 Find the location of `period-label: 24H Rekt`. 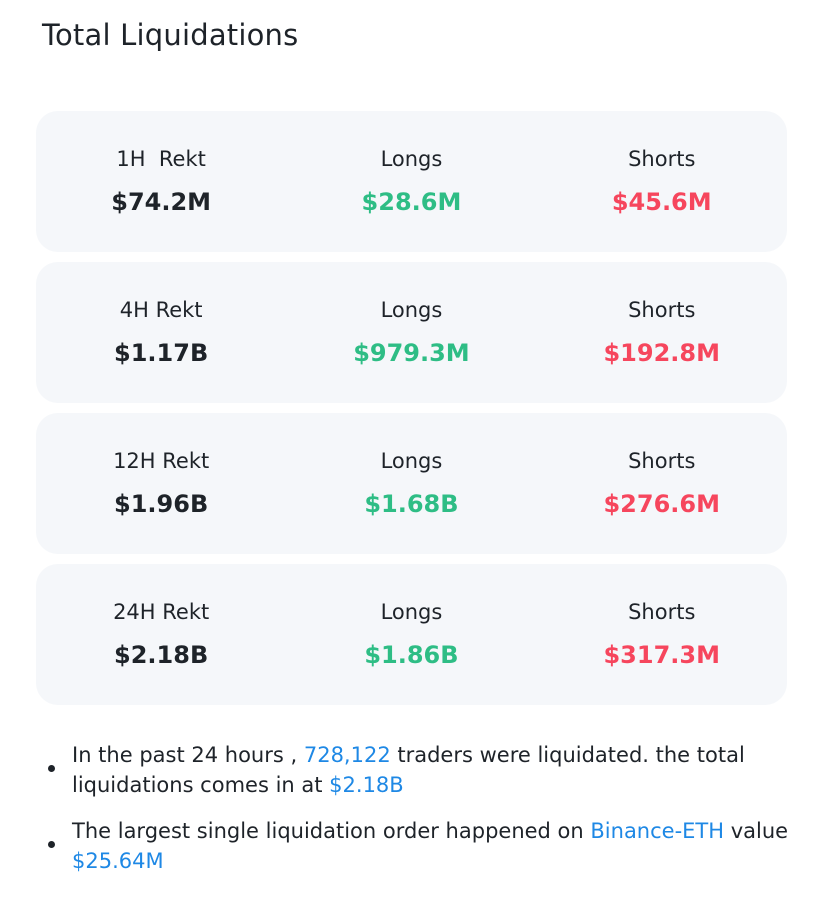

period-label: 24H Rekt is located at coordinates (161, 612).